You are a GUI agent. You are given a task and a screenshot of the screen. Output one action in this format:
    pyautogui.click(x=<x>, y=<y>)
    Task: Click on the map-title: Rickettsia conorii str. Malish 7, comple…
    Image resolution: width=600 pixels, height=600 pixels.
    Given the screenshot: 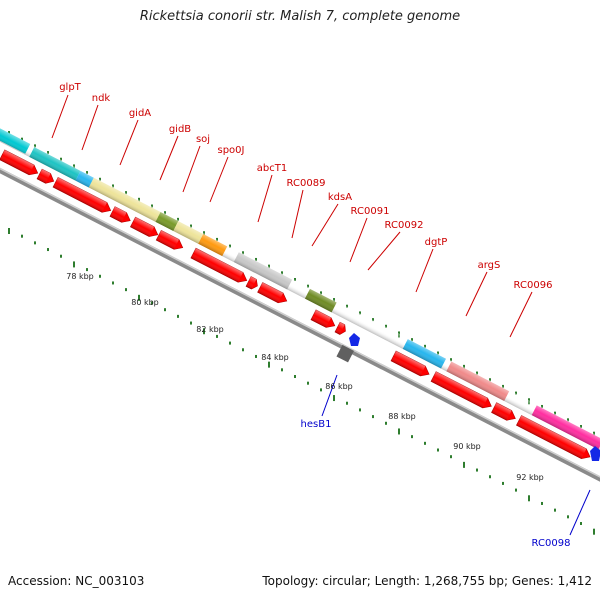 What is the action you would take?
    pyautogui.click(x=300, y=16)
    